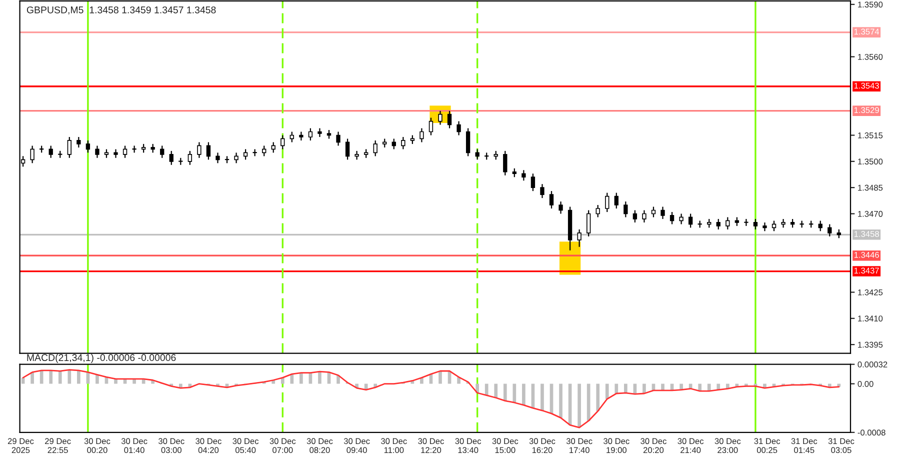 Image resolution: width=900 pixels, height=460 pixels. Describe the element at coordinates (870, 135) in the screenshot. I see `y-tick-label: 1.3515` at that location.